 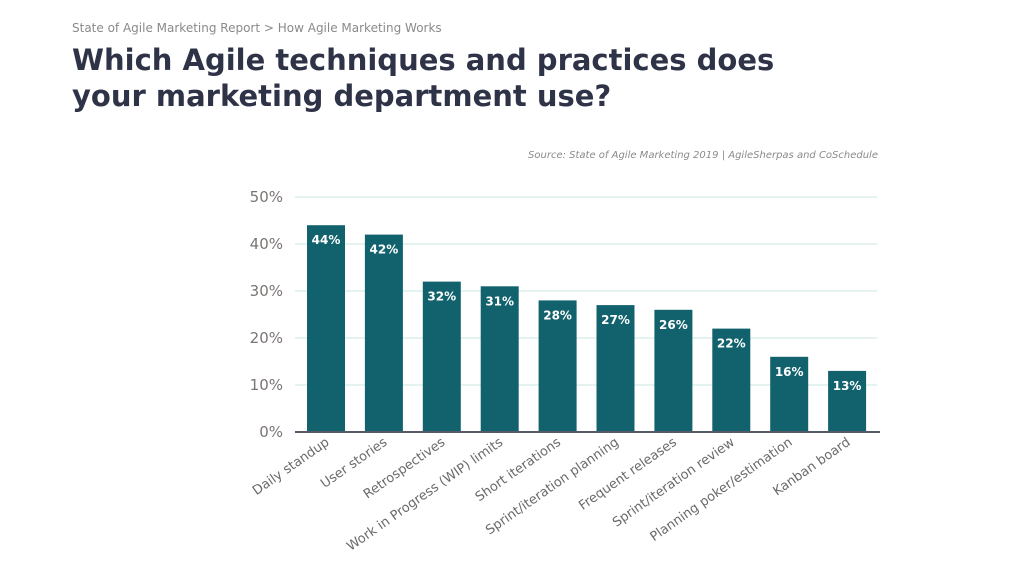 What do you see at coordinates (266, 385) in the screenshot?
I see `y-tick-label: 10%` at bounding box center [266, 385].